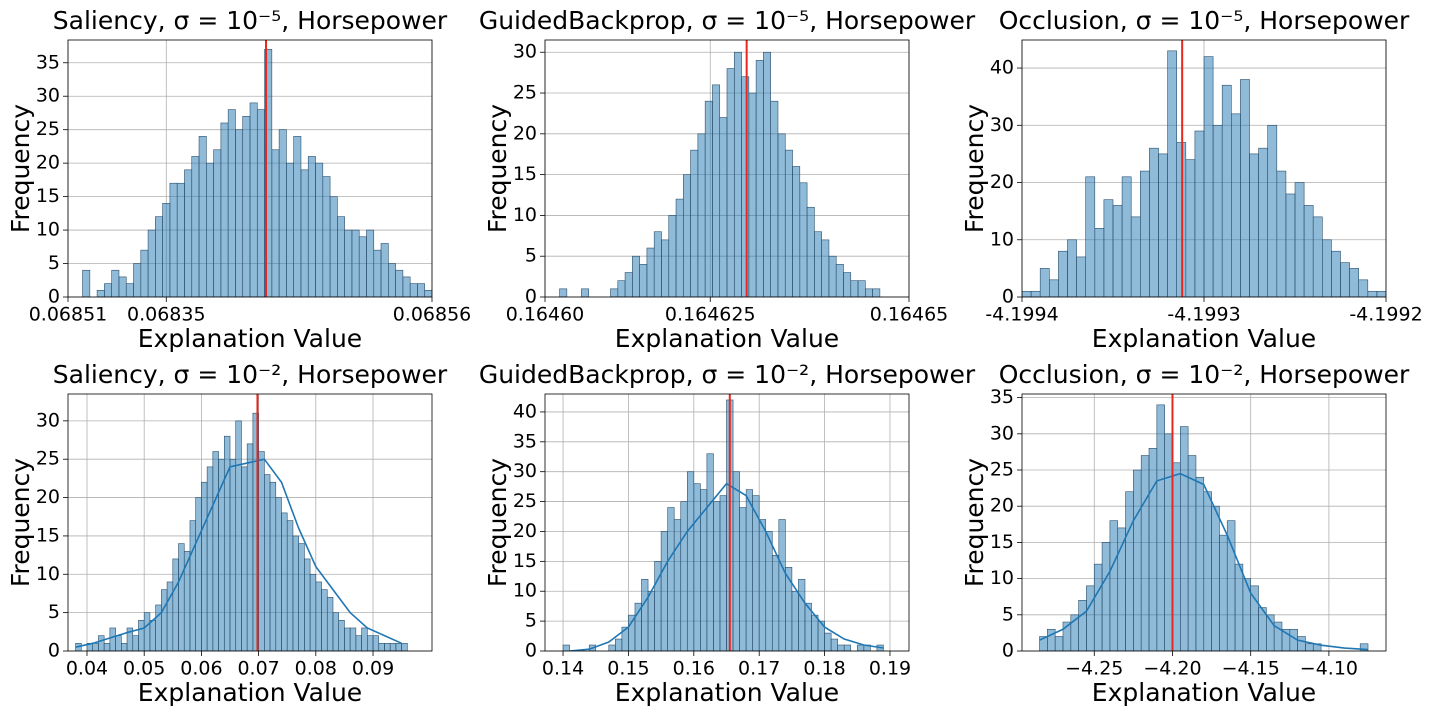 The image size is (1432, 712). I want to click on y-tick-label: 40, so click(525, 411).